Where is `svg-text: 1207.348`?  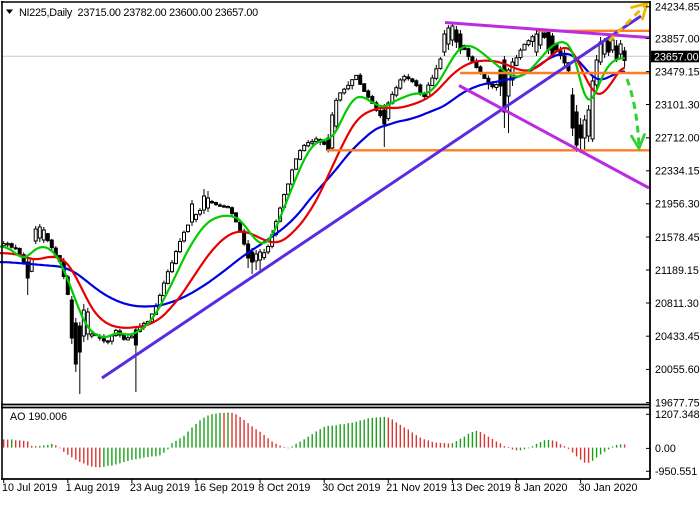
svg-text: 1207.348 is located at coordinates (677, 415).